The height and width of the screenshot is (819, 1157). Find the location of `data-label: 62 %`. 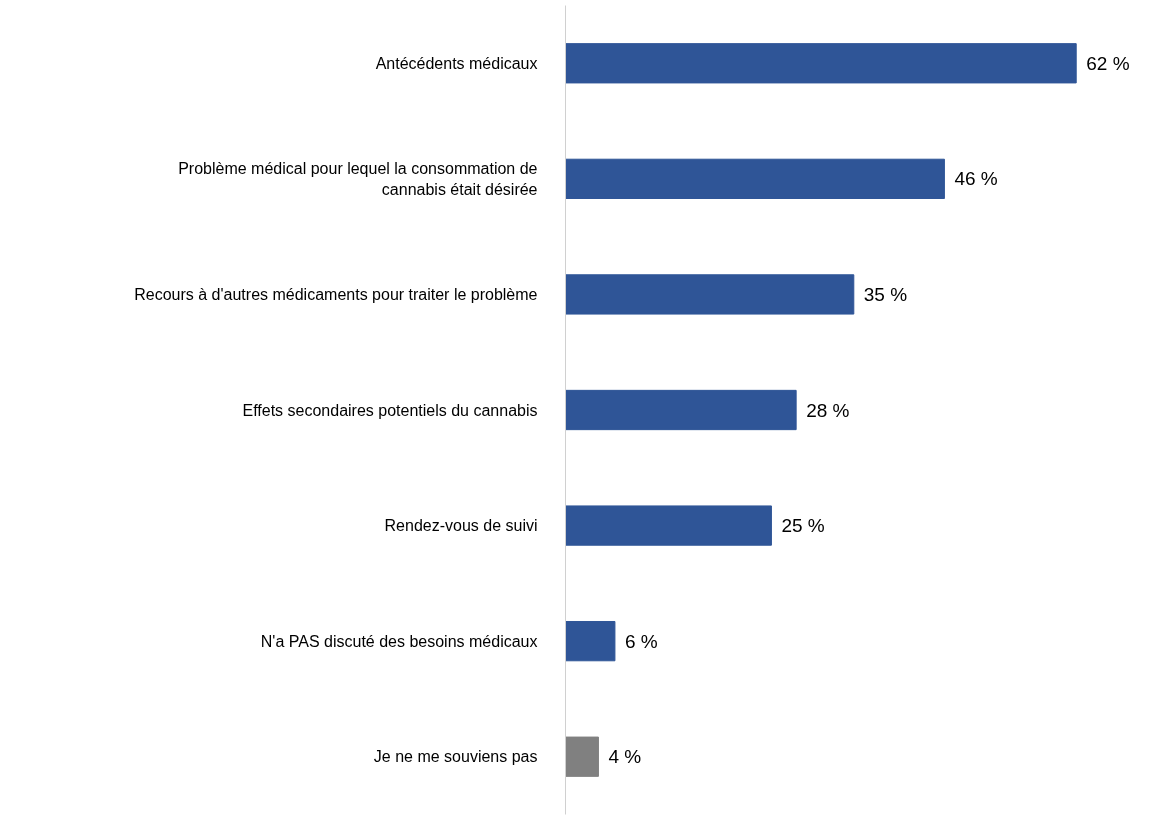

data-label: 62 % is located at coordinates (1108, 63).